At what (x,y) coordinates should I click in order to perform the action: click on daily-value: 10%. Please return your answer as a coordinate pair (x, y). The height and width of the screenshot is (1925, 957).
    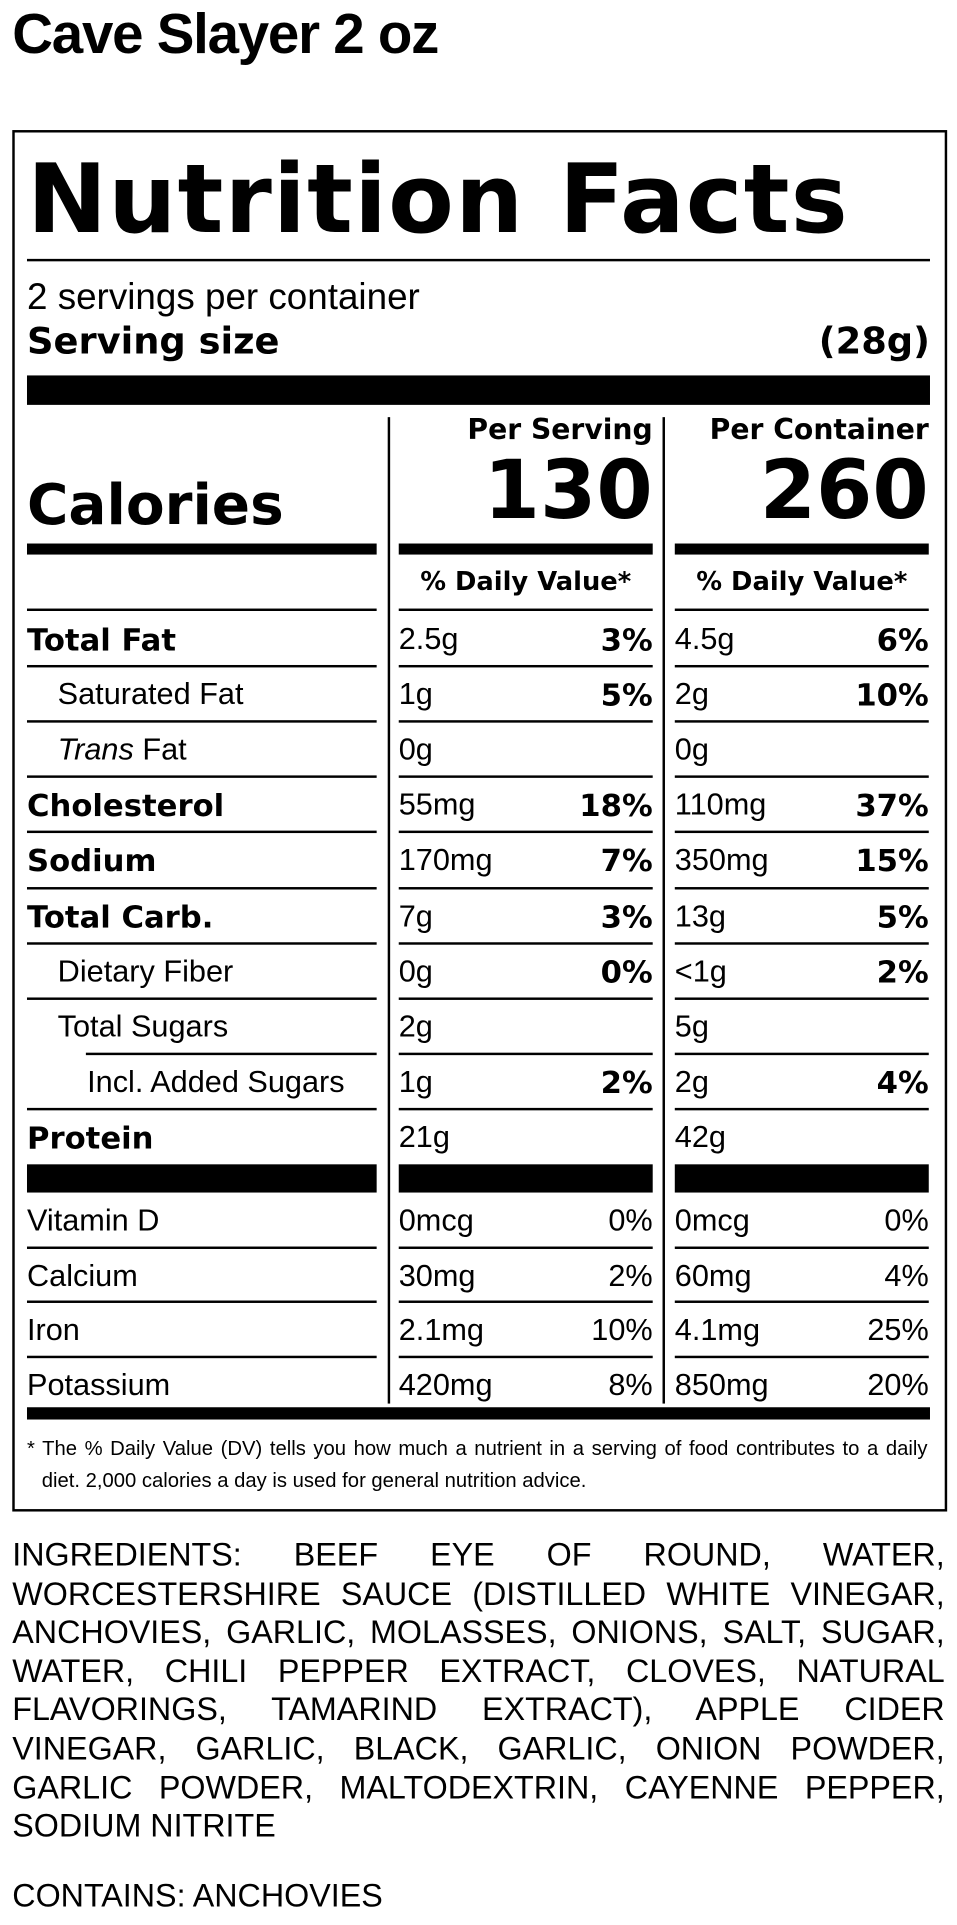
    Looking at the image, I should click on (892, 695).